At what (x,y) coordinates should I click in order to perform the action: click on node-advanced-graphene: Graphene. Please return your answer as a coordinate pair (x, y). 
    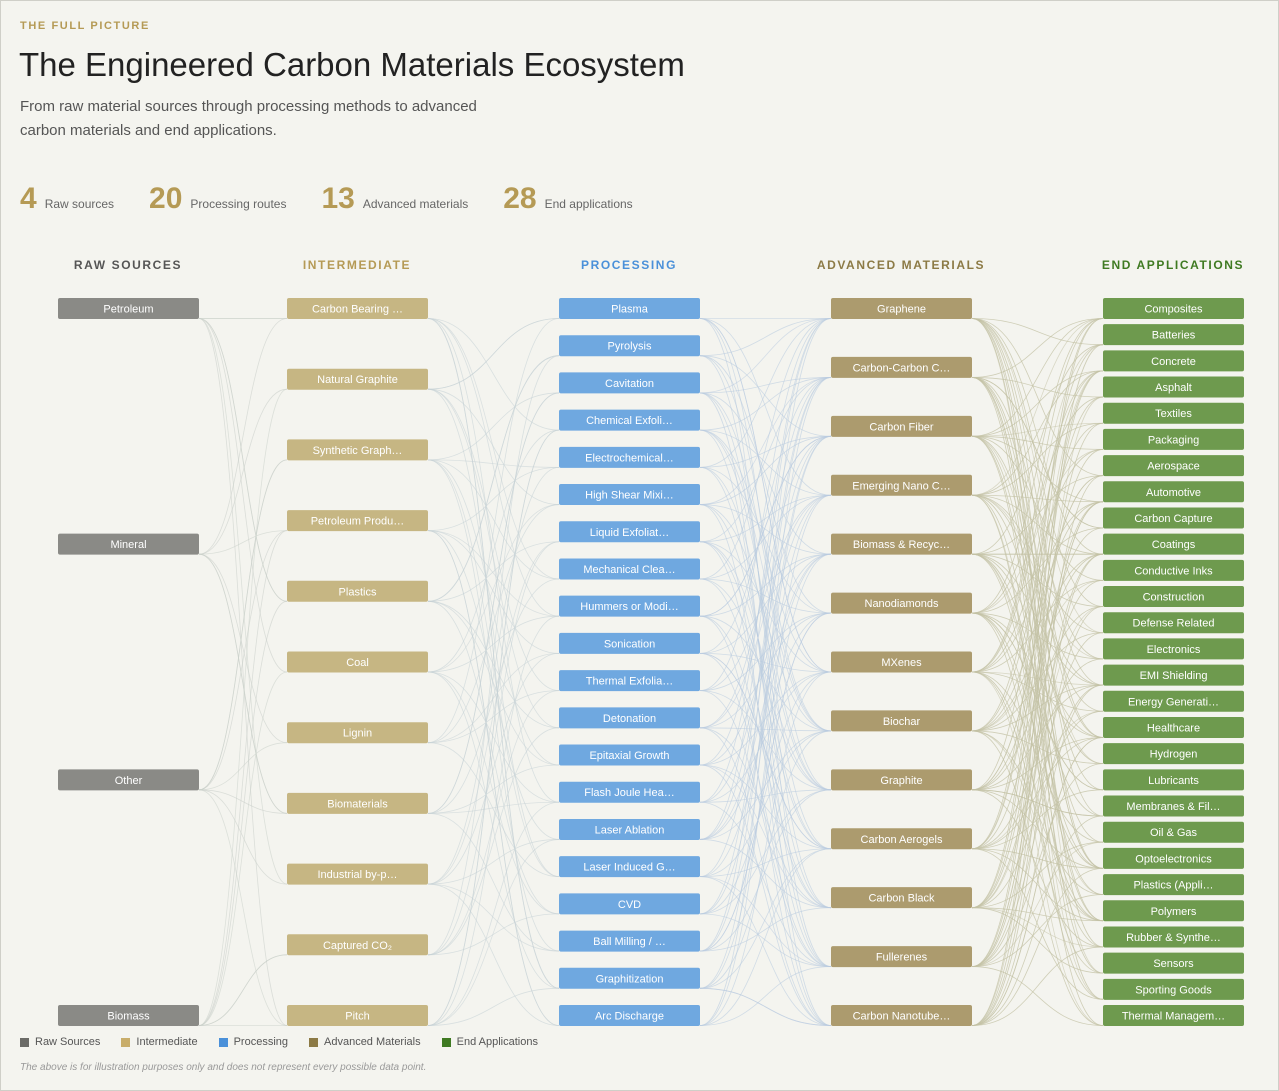
    Looking at the image, I should click on (901, 308).